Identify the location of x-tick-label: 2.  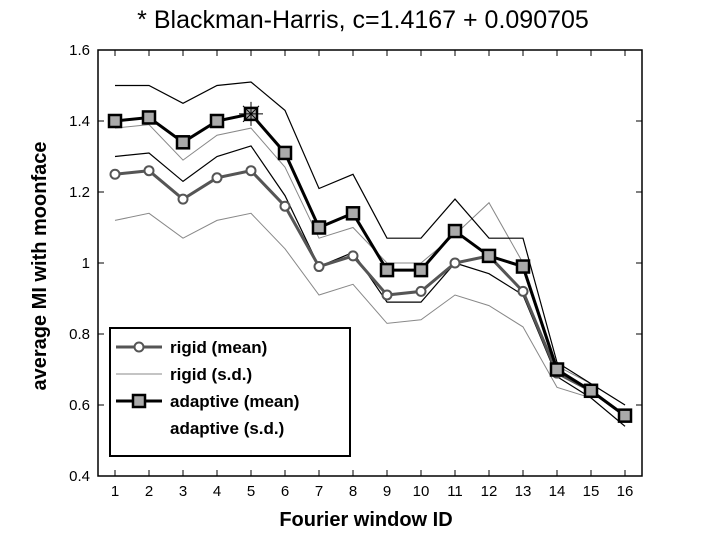
(149, 491).